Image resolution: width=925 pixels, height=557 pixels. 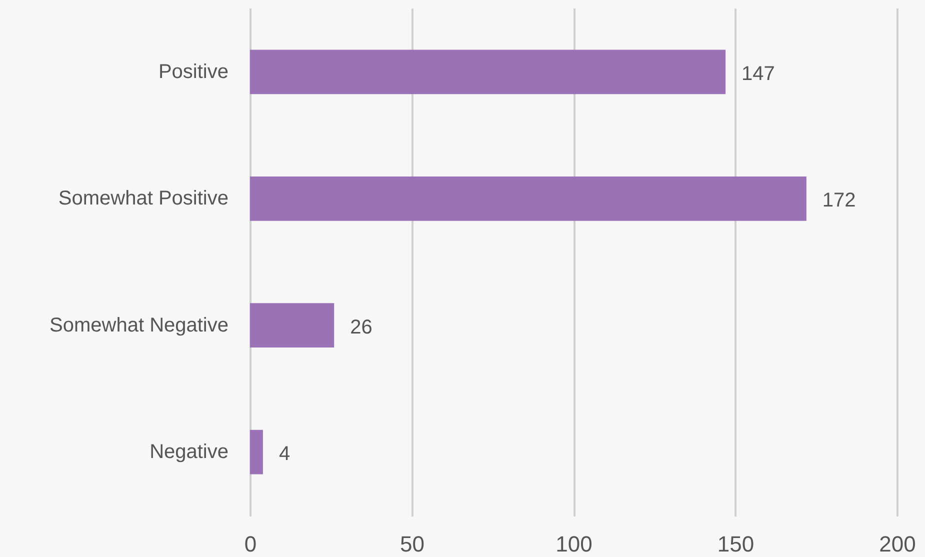 I want to click on data-label: 172, so click(x=839, y=201).